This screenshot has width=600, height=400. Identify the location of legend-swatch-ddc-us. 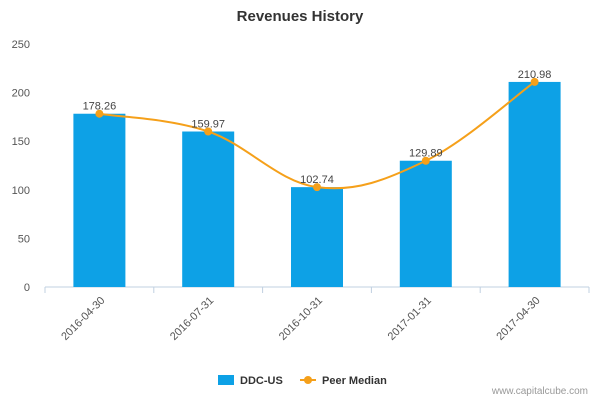
(226, 380).